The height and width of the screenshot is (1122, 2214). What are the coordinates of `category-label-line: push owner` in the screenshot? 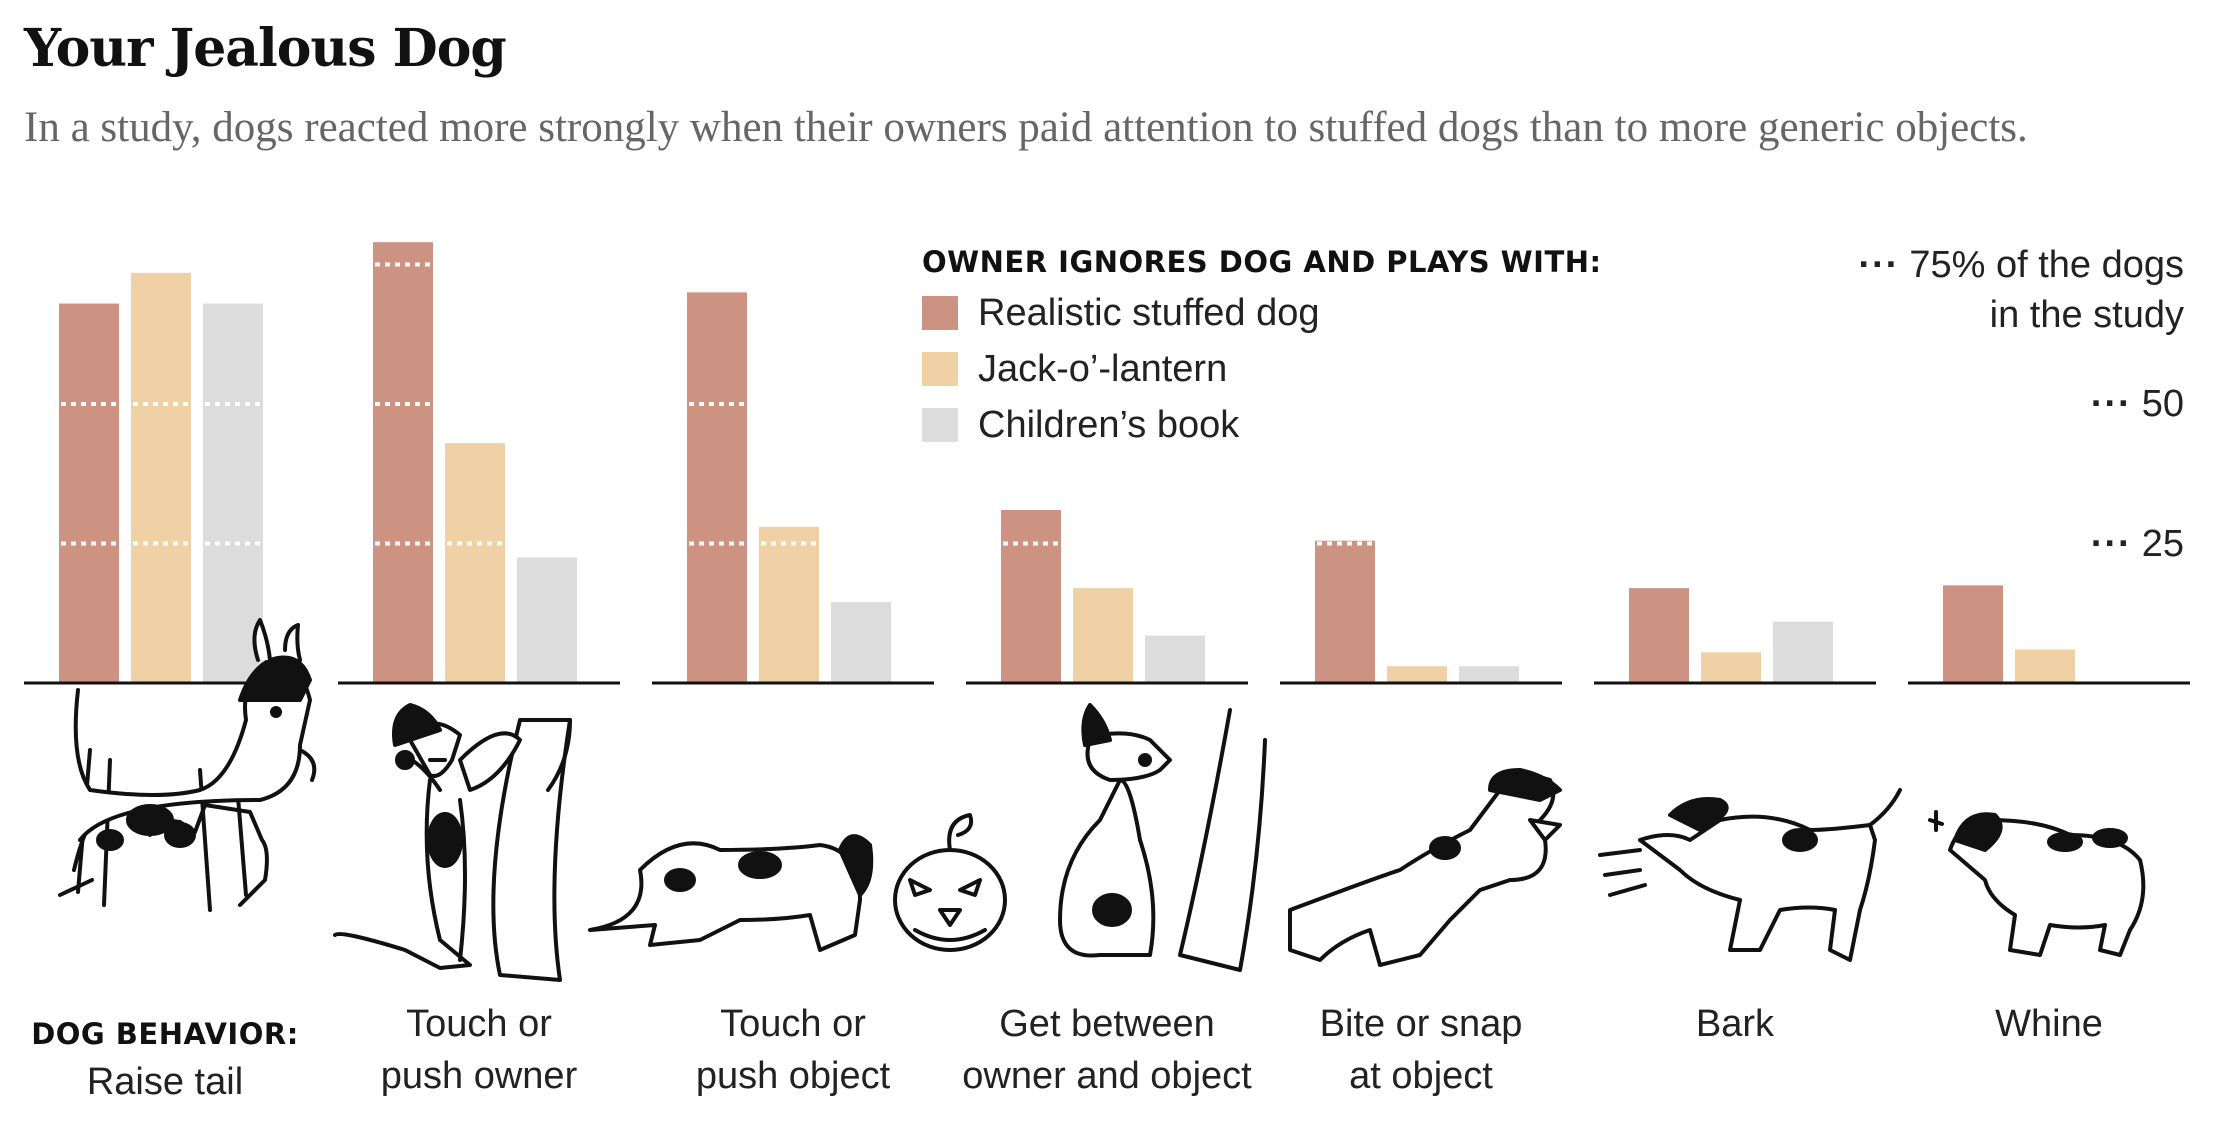 It's located at (479, 1076).